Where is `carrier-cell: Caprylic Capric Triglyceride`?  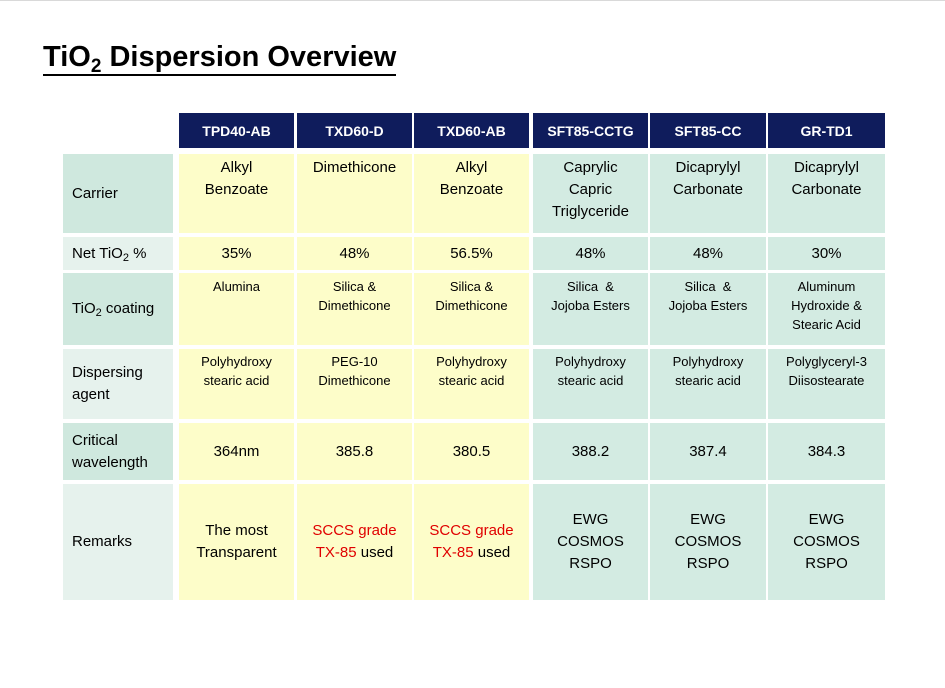
carrier-cell: Caprylic Capric Triglyceride is located at coordinates (590, 193).